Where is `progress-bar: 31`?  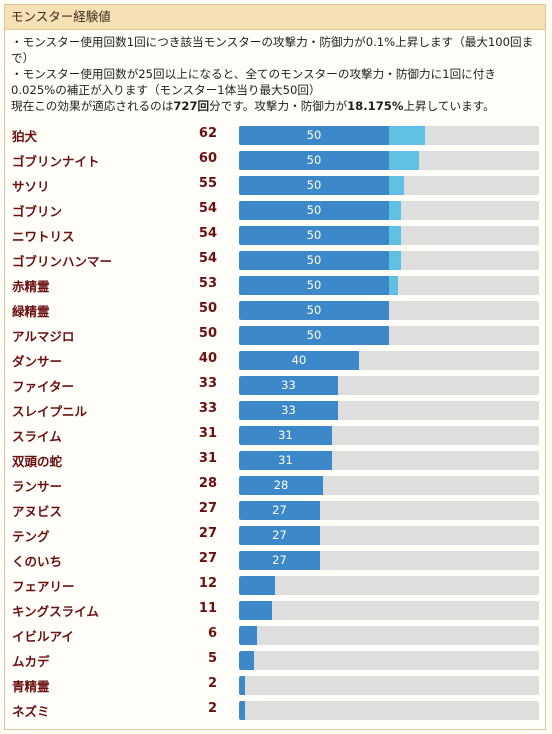
progress-bar: 31 is located at coordinates (389, 435).